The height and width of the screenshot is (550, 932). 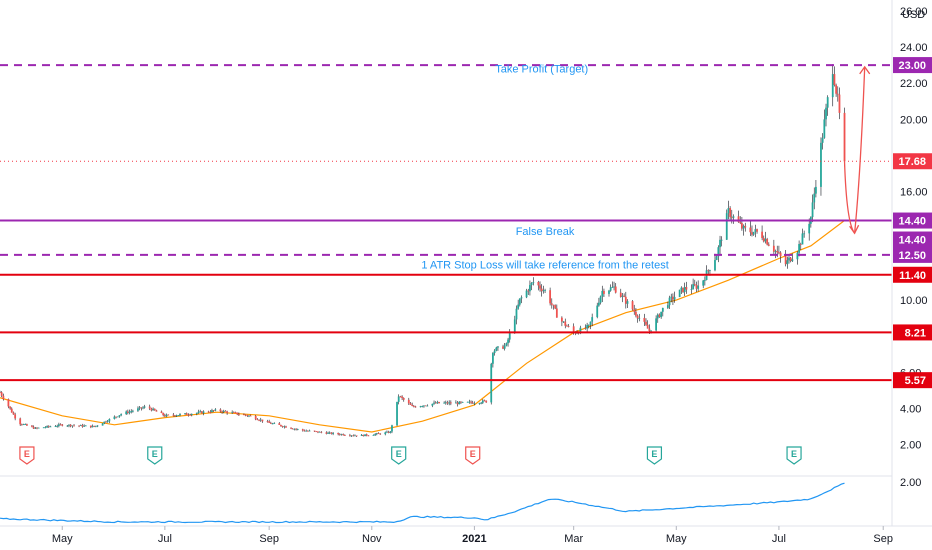 I want to click on arrowhead-up, so click(x=865, y=70).